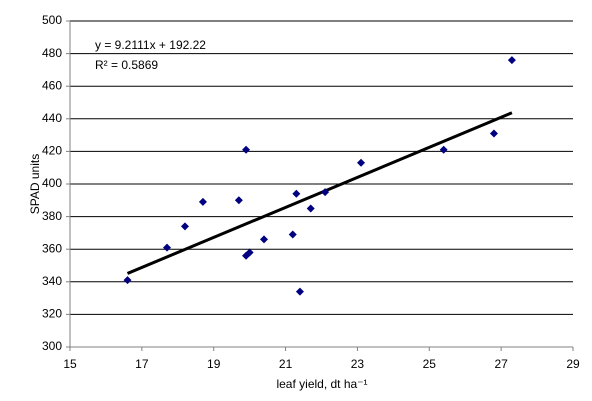  I want to click on y-tick-label: 360, so click(52, 248).